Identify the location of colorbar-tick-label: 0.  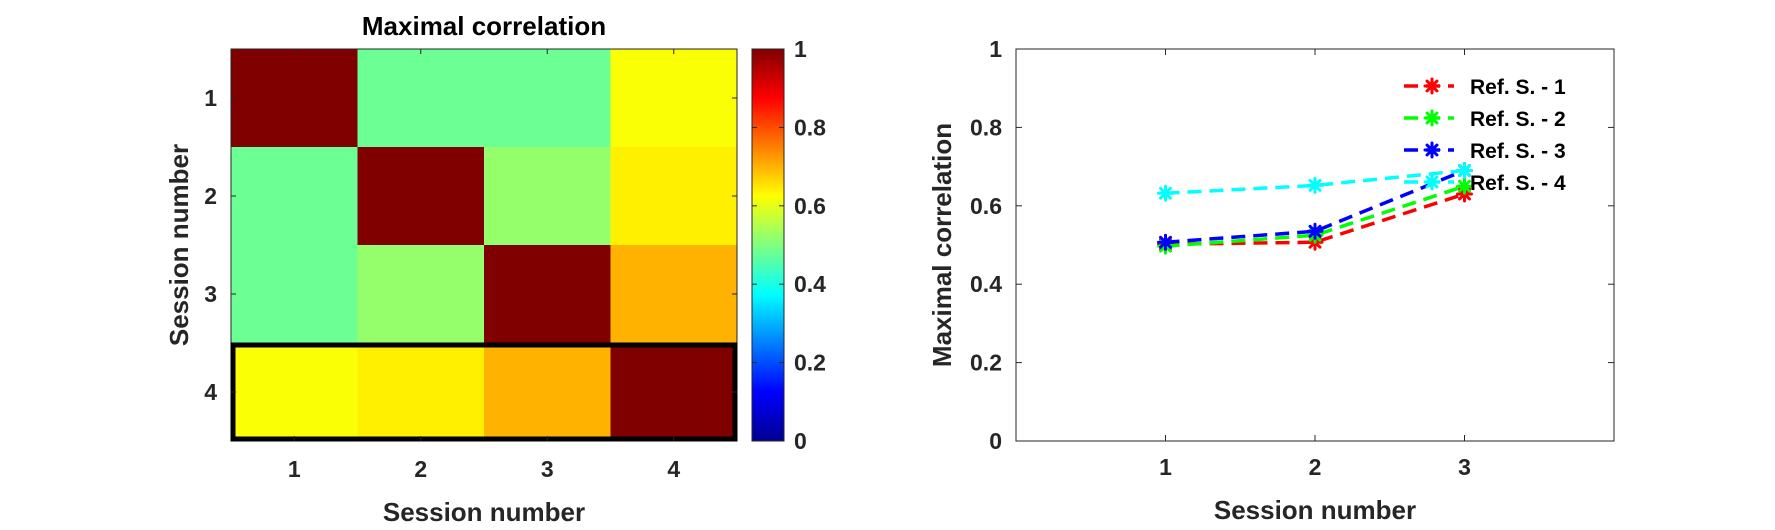
(800, 441).